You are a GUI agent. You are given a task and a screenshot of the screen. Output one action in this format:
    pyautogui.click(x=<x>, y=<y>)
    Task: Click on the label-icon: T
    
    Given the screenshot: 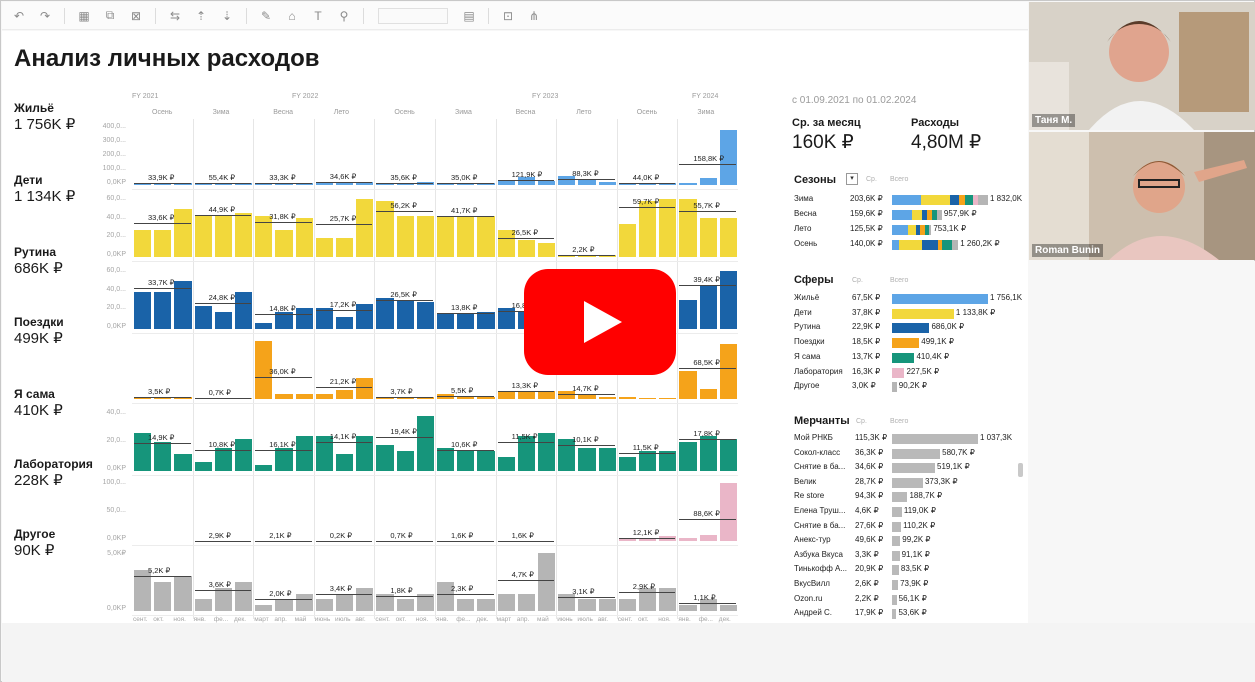 What is the action you would take?
    pyautogui.click(x=318, y=15)
    